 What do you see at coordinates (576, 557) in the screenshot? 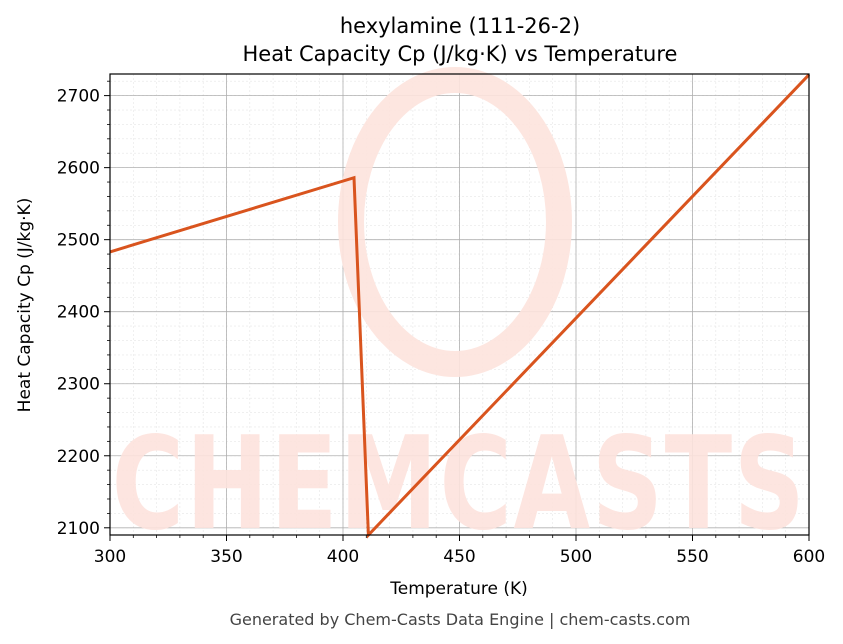
I see `x-tick-label: 500` at bounding box center [576, 557].